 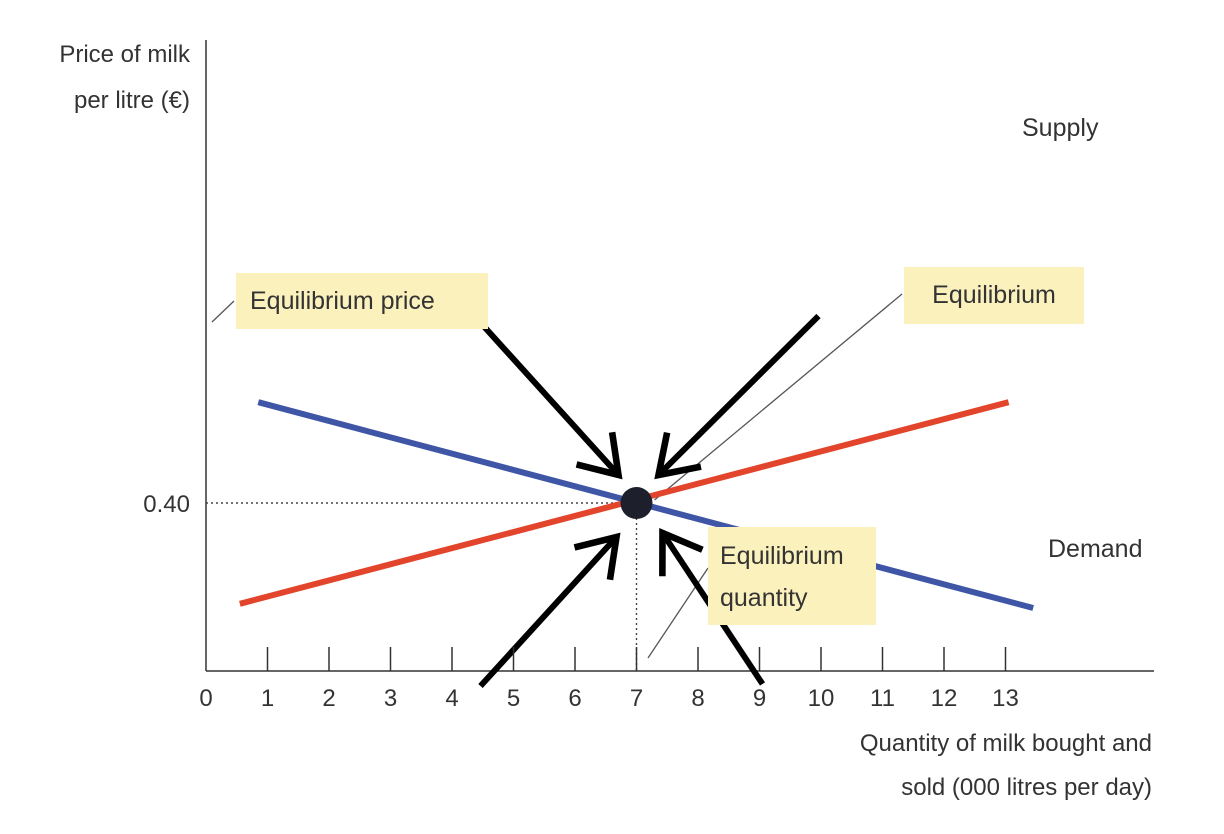 I want to click on quantity-callout-leader, so click(x=678, y=613).